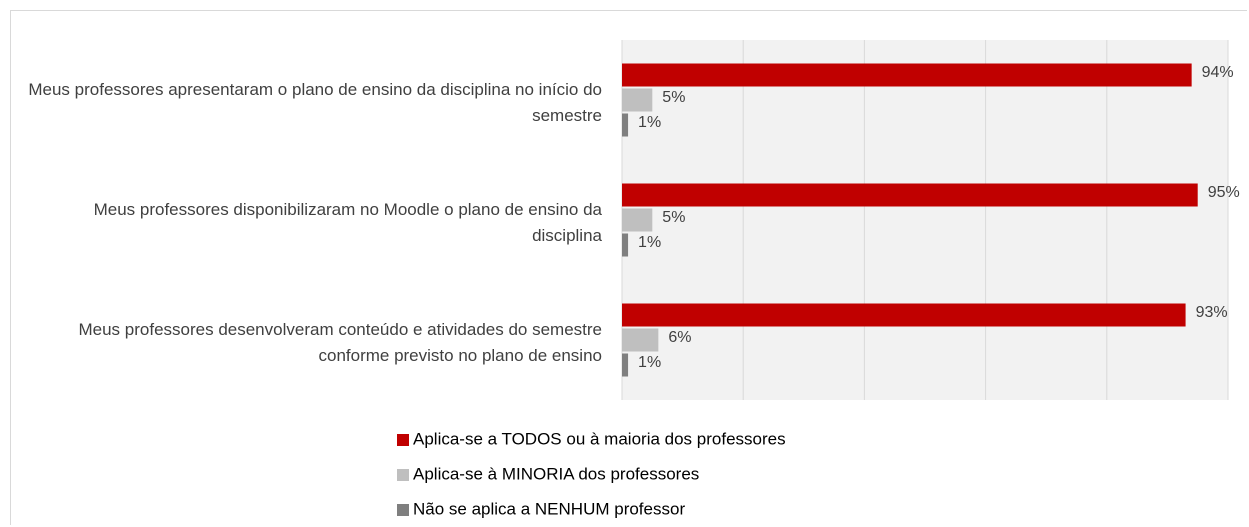  What do you see at coordinates (679, 337) in the screenshot?
I see `value-label: 6%` at bounding box center [679, 337].